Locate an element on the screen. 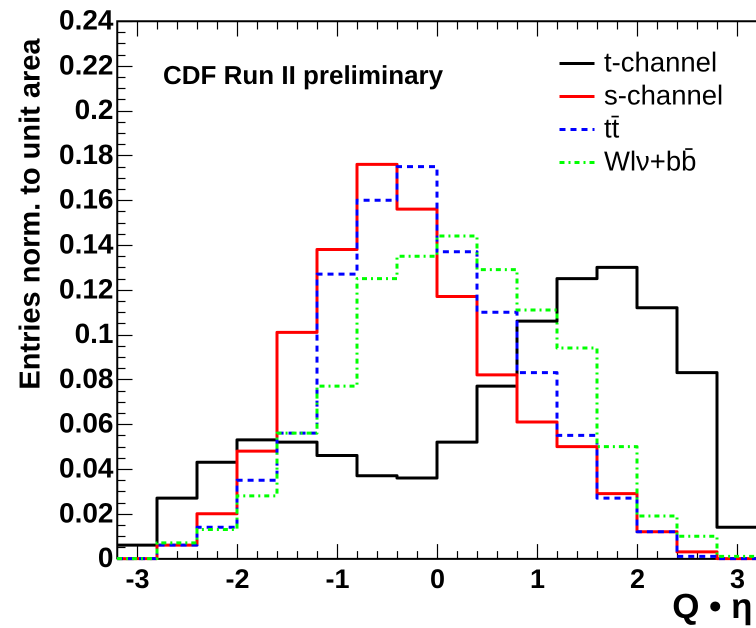  x-tick-label: 2 is located at coordinates (638, 579).